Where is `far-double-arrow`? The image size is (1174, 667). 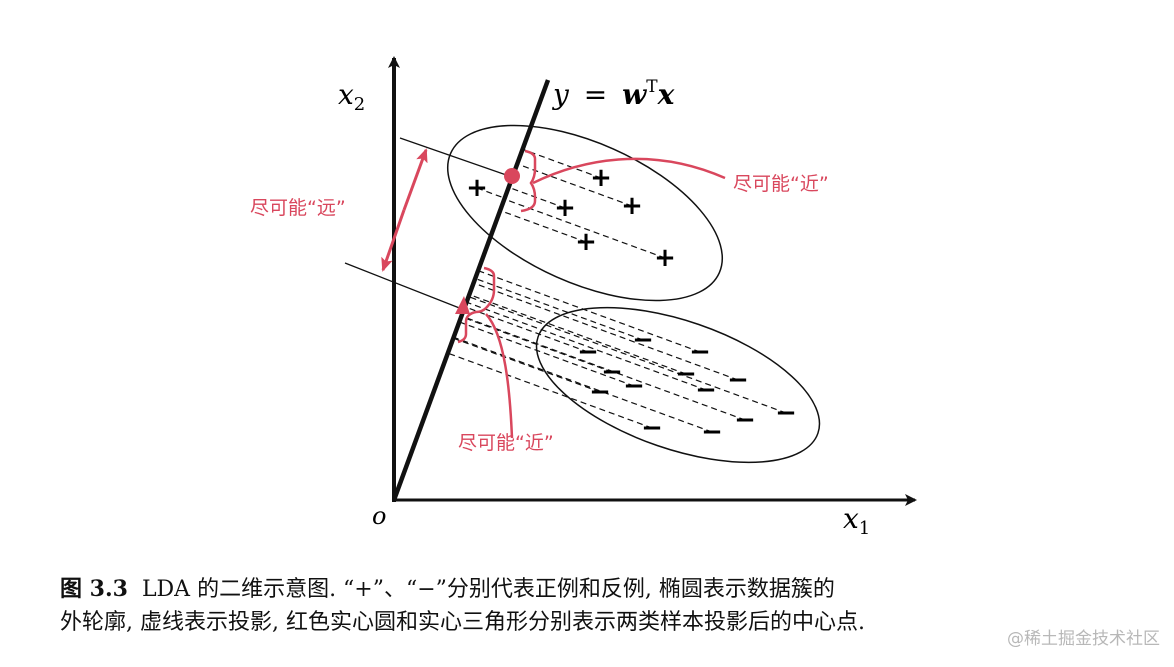 far-double-arrow is located at coordinates (415, 179).